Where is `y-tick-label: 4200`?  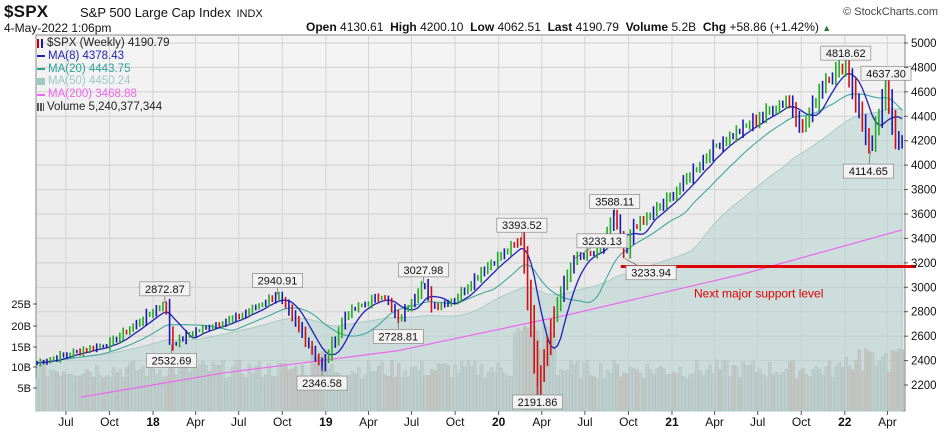
y-tick-label: 4200 is located at coordinates (924, 142).